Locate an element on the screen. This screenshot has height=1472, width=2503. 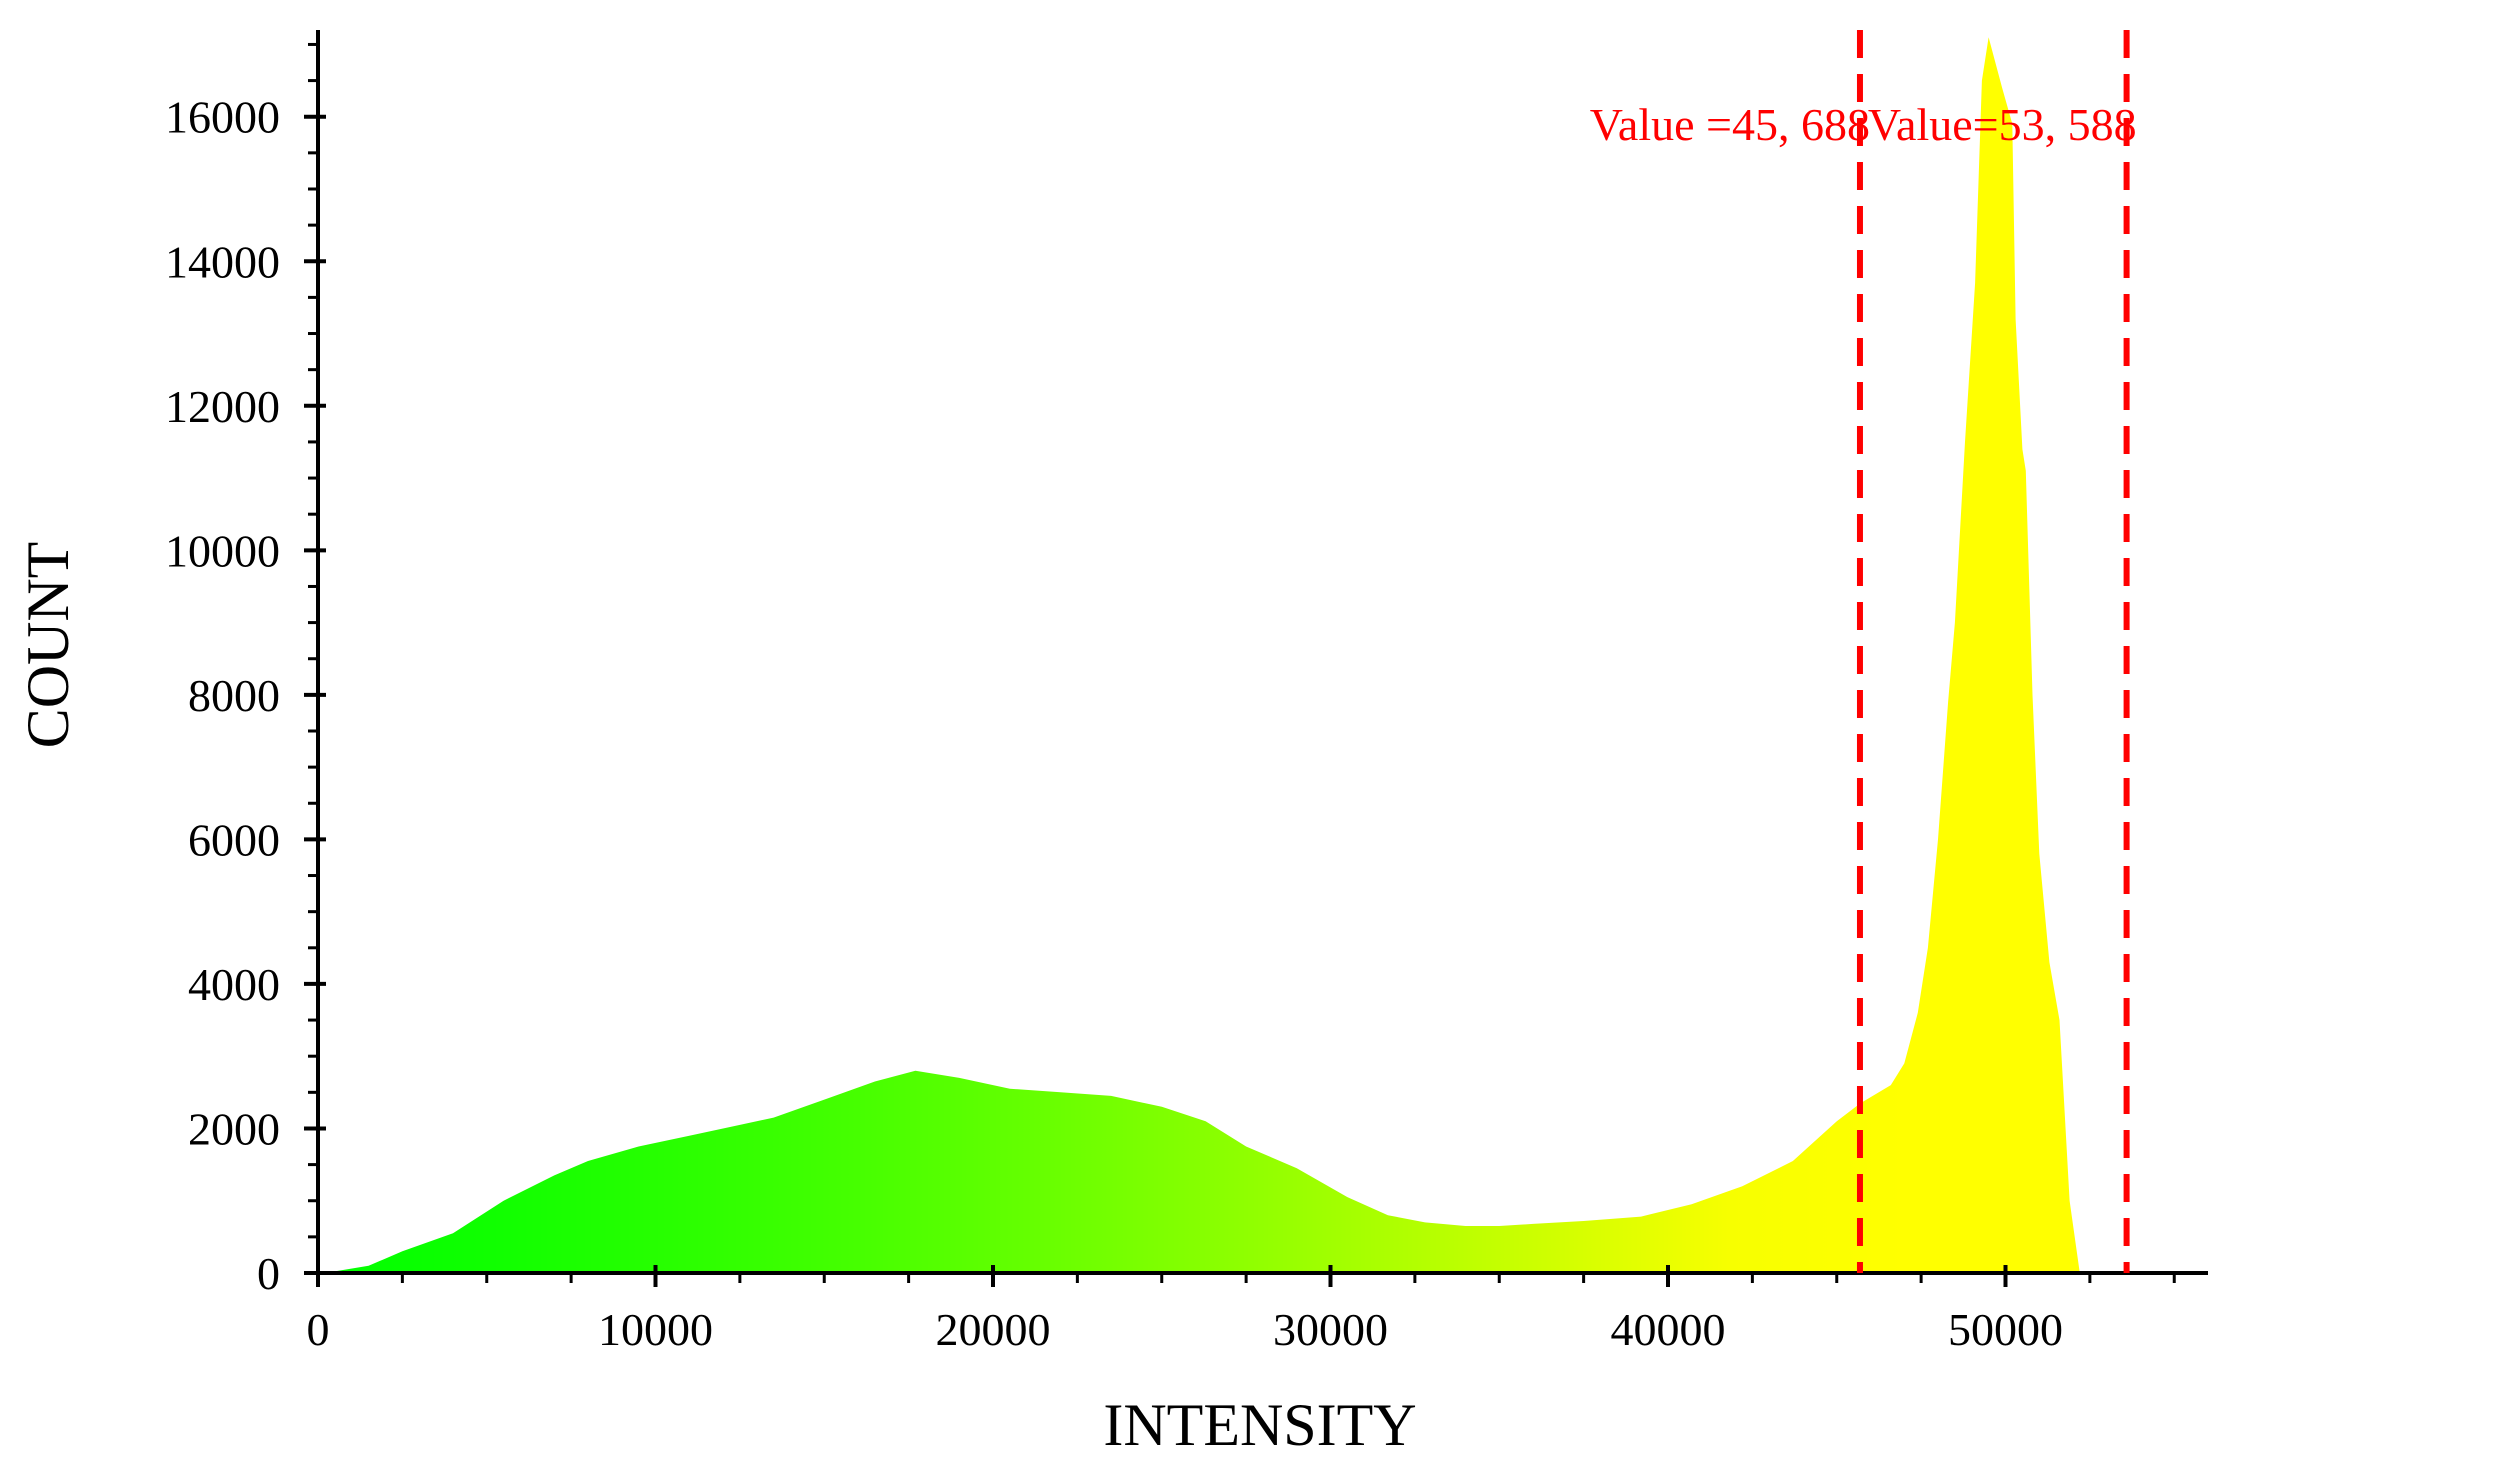
y-tick-label: 16000 is located at coordinates (222, 117).